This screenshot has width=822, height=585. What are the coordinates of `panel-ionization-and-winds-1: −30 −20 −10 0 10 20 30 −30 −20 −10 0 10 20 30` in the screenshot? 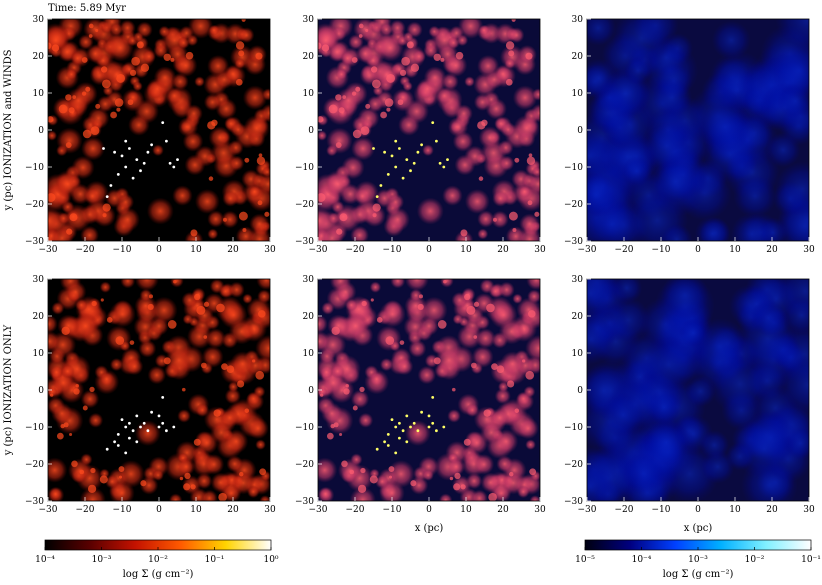 It's located at (150, 135).